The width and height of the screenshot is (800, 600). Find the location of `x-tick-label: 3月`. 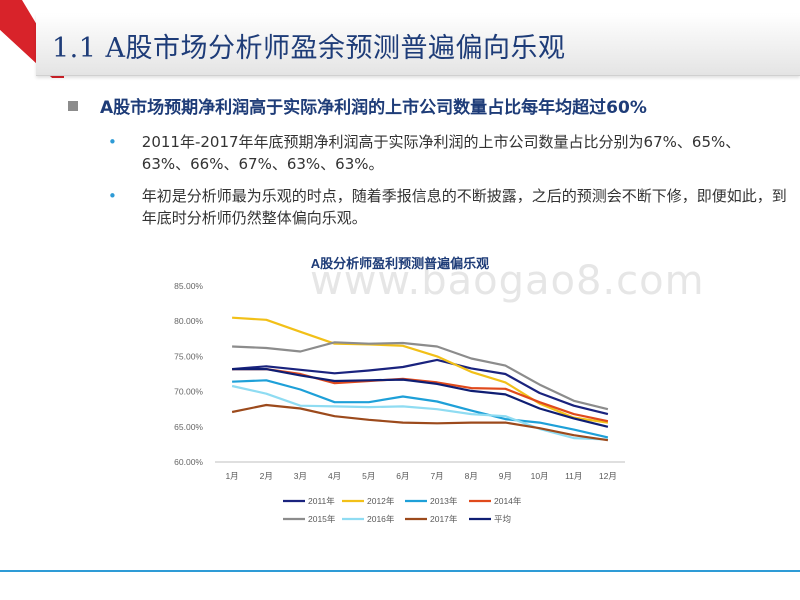

x-tick-label: 3月 is located at coordinates (300, 476).